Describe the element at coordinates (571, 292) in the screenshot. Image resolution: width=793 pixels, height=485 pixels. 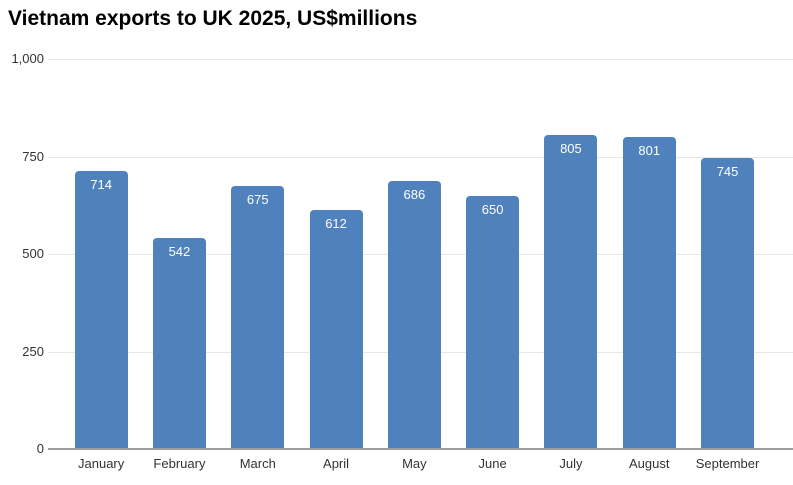
I see `bar-july: 805` at that location.